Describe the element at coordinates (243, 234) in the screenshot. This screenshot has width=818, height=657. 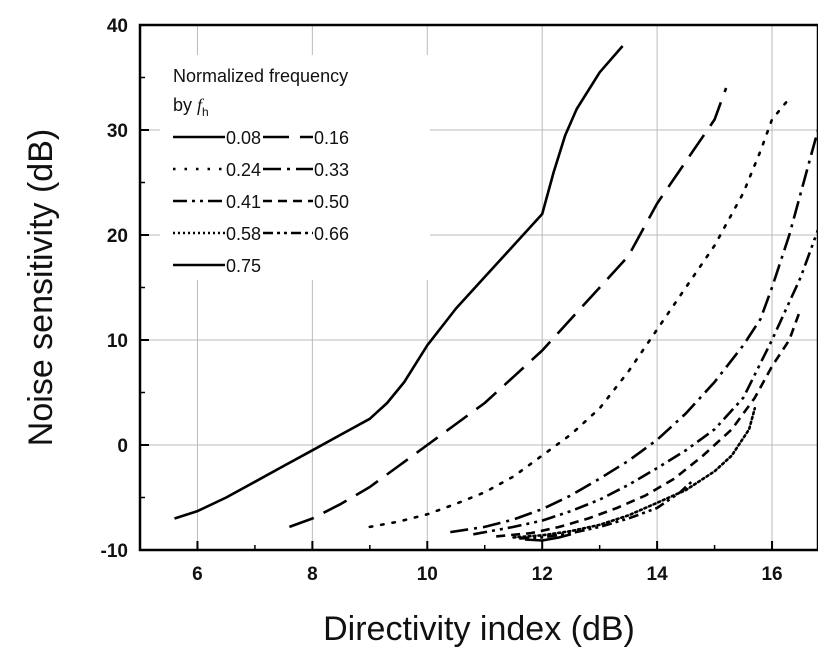
I see `legend-label: 0.58` at that location.